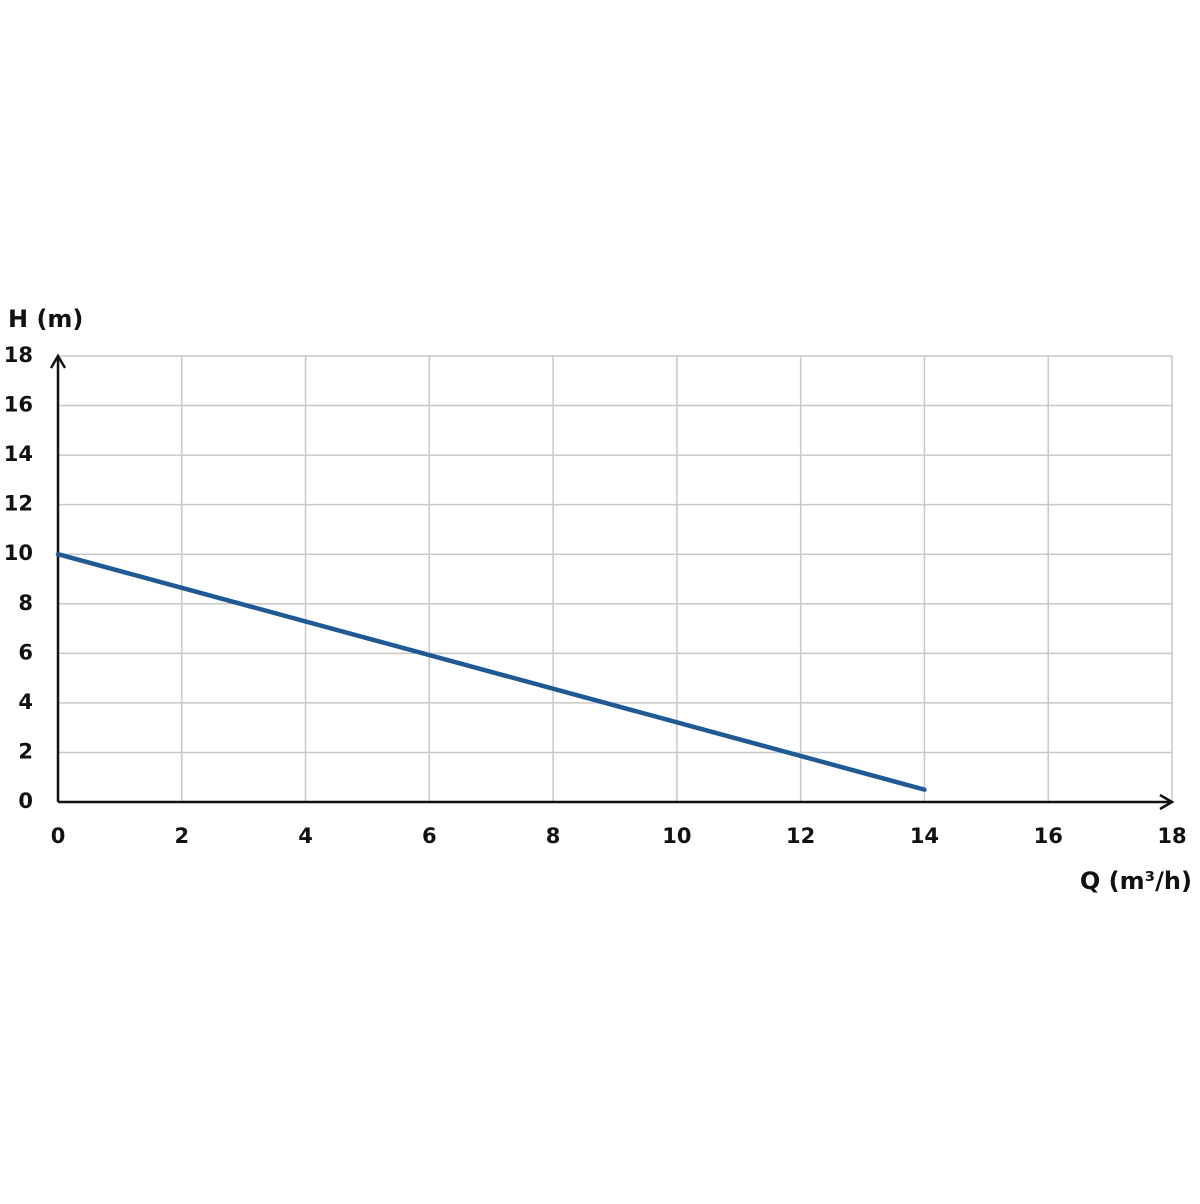 The image size is (1200, 1204). I want to click on x-tick-label: 10, so click(676, 836).